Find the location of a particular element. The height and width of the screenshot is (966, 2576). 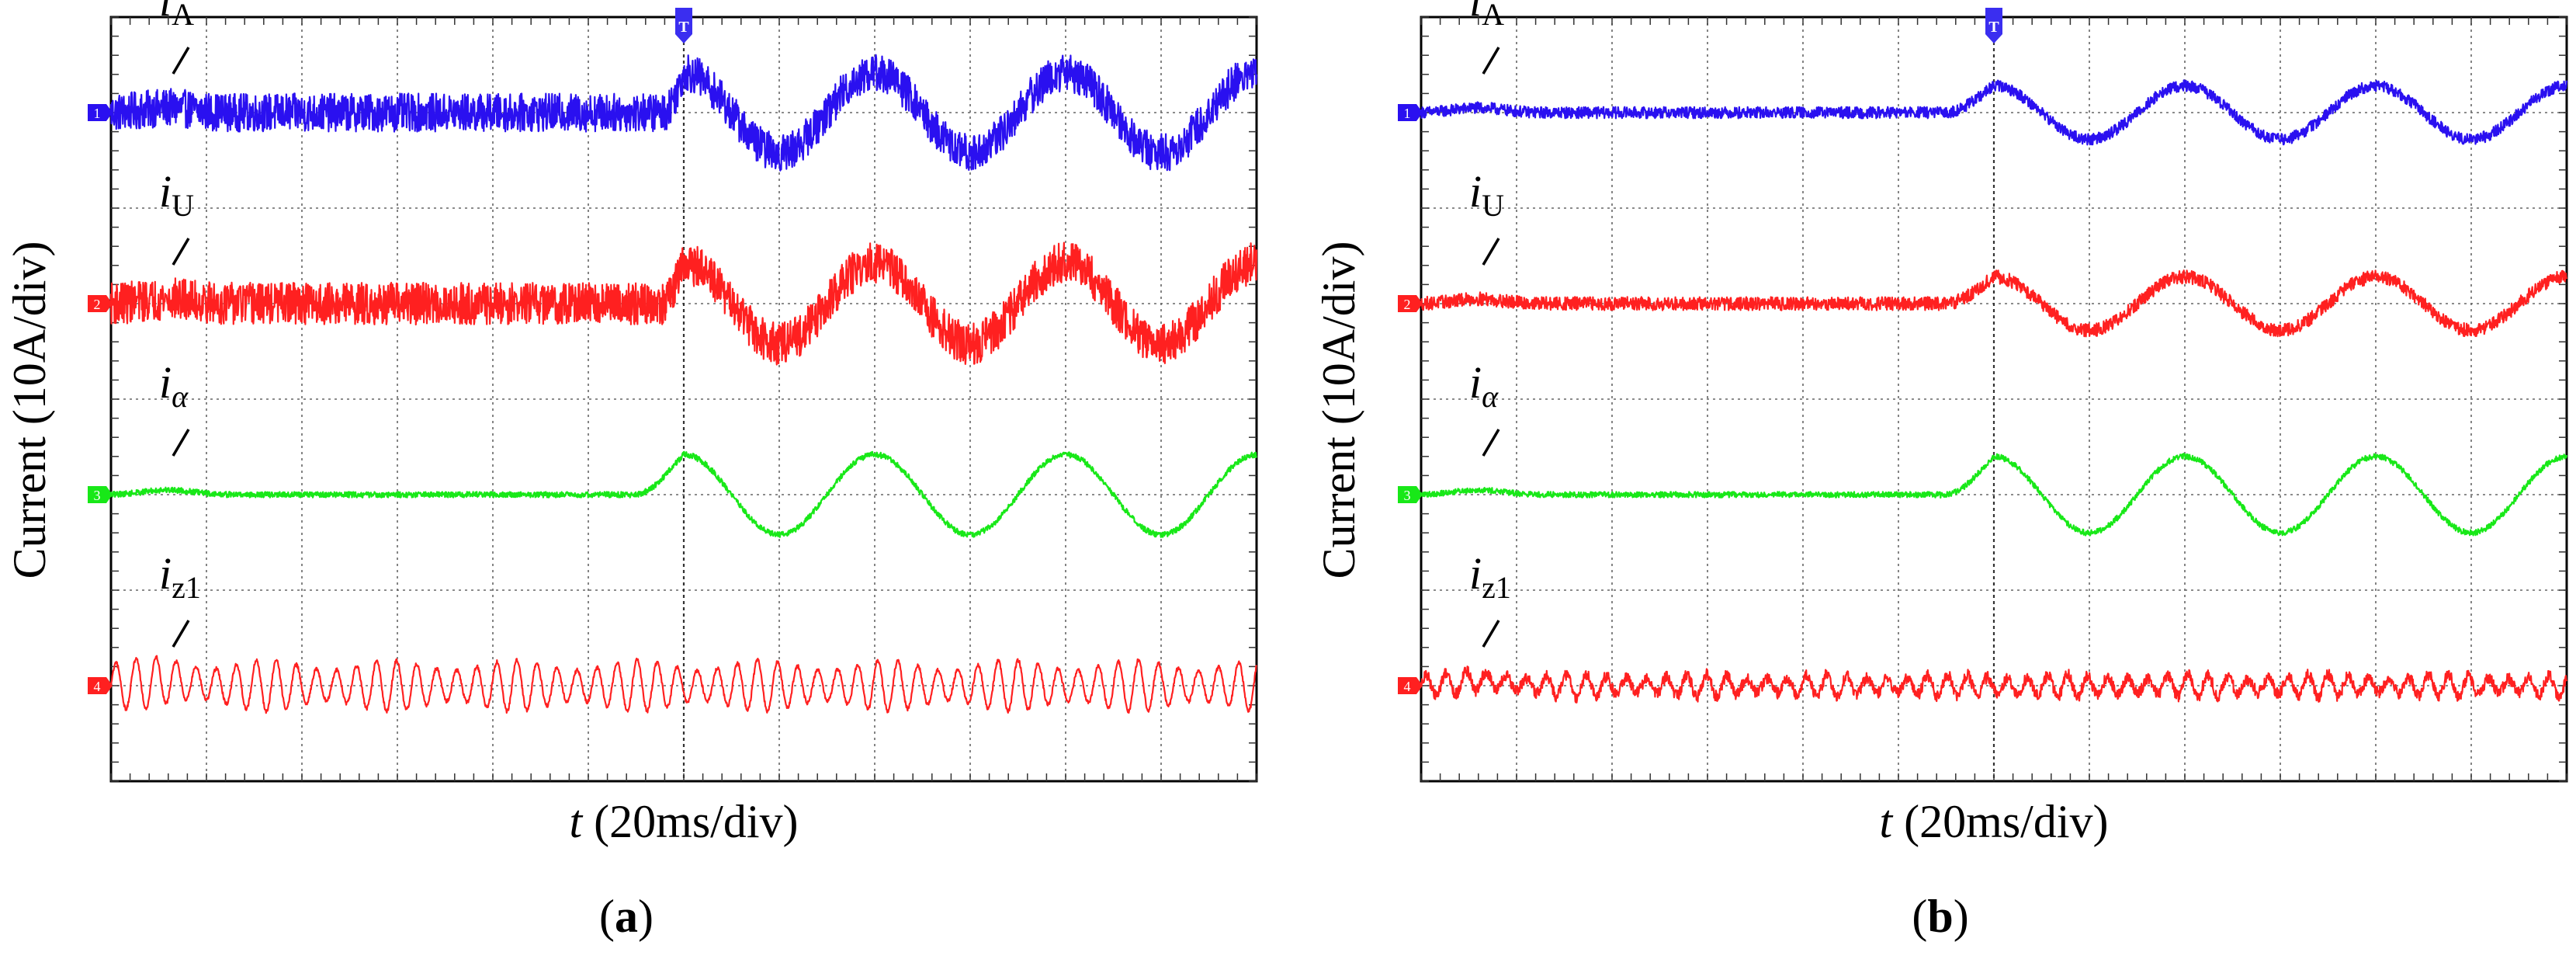

panel-label: (b) is located at coordinates (1940, 916).